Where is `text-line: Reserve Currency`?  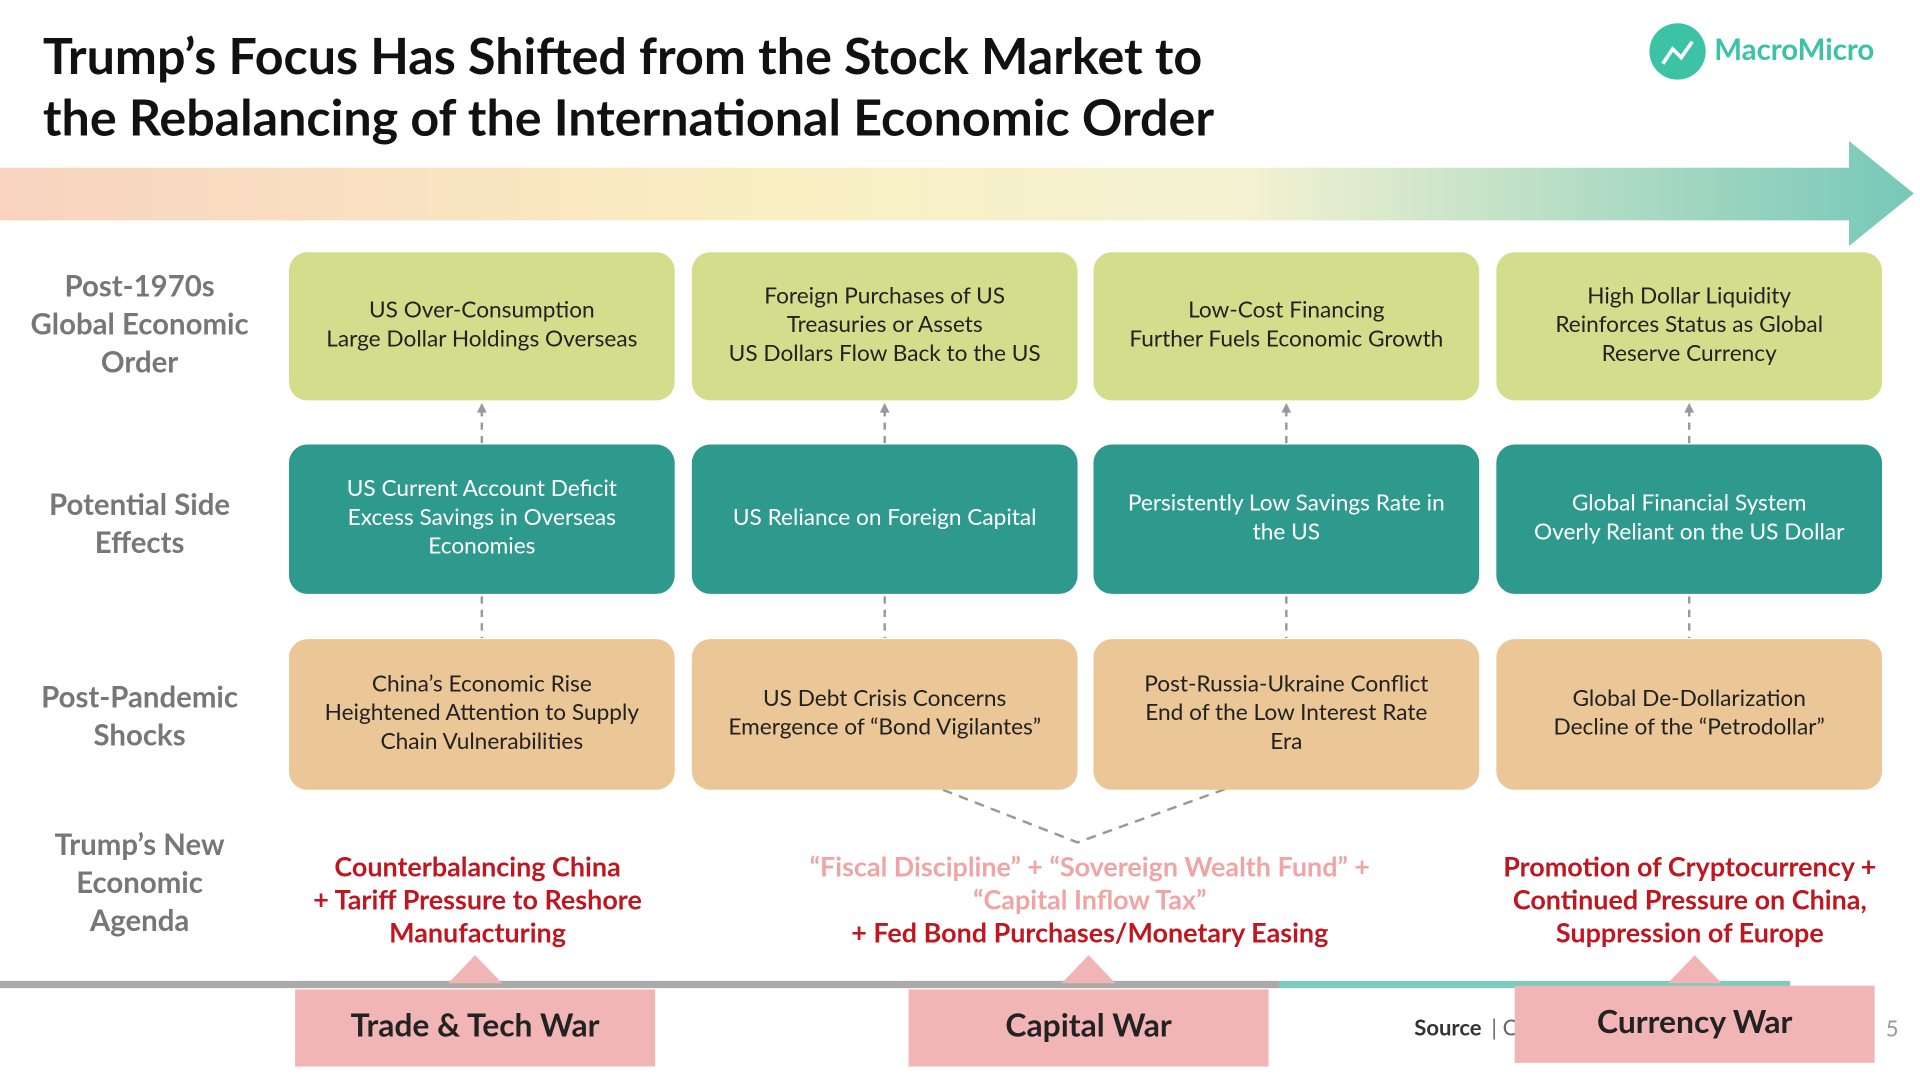
text-line: Reserve Currency is located at coordinates (1689, 352).